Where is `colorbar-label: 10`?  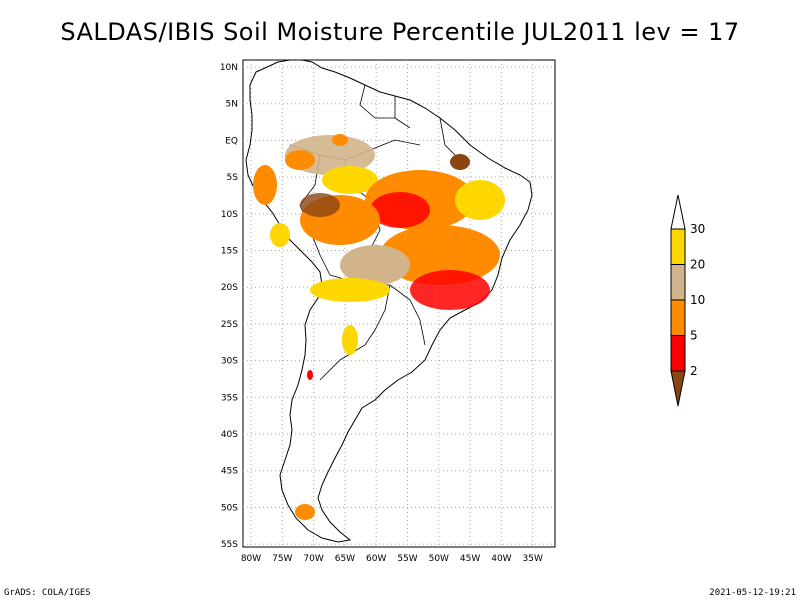
colorbar-label: 10 is located at coordinates (697, 300).